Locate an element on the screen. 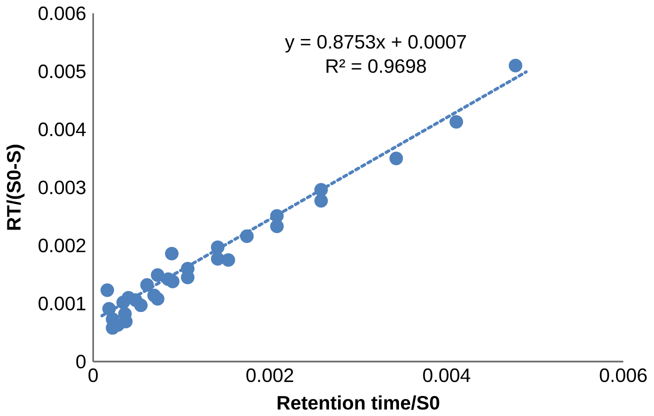  x-tick-label: 0 is located at coordinates (93, 375).